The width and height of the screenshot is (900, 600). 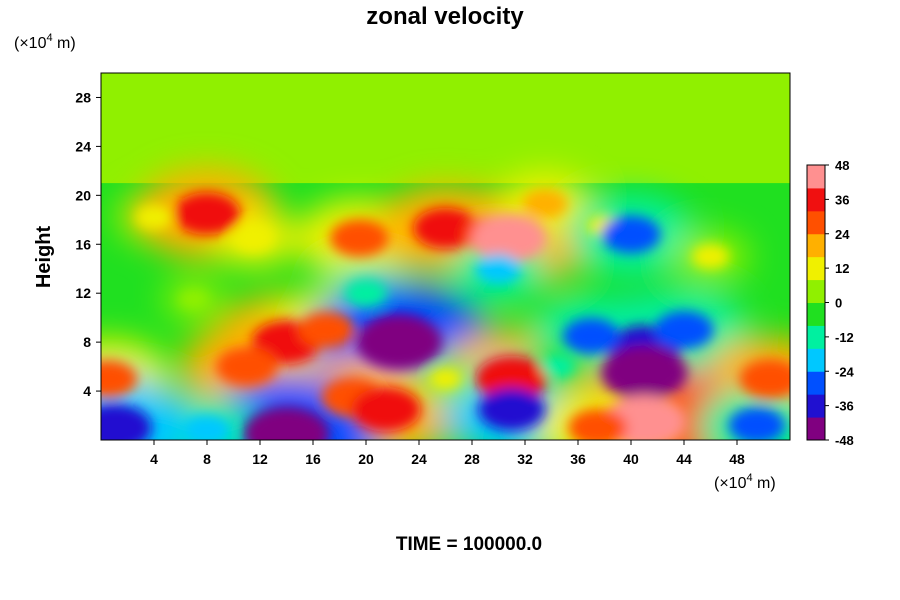 I want to click on y-axis-label: Height, so click(x=44, y=257).